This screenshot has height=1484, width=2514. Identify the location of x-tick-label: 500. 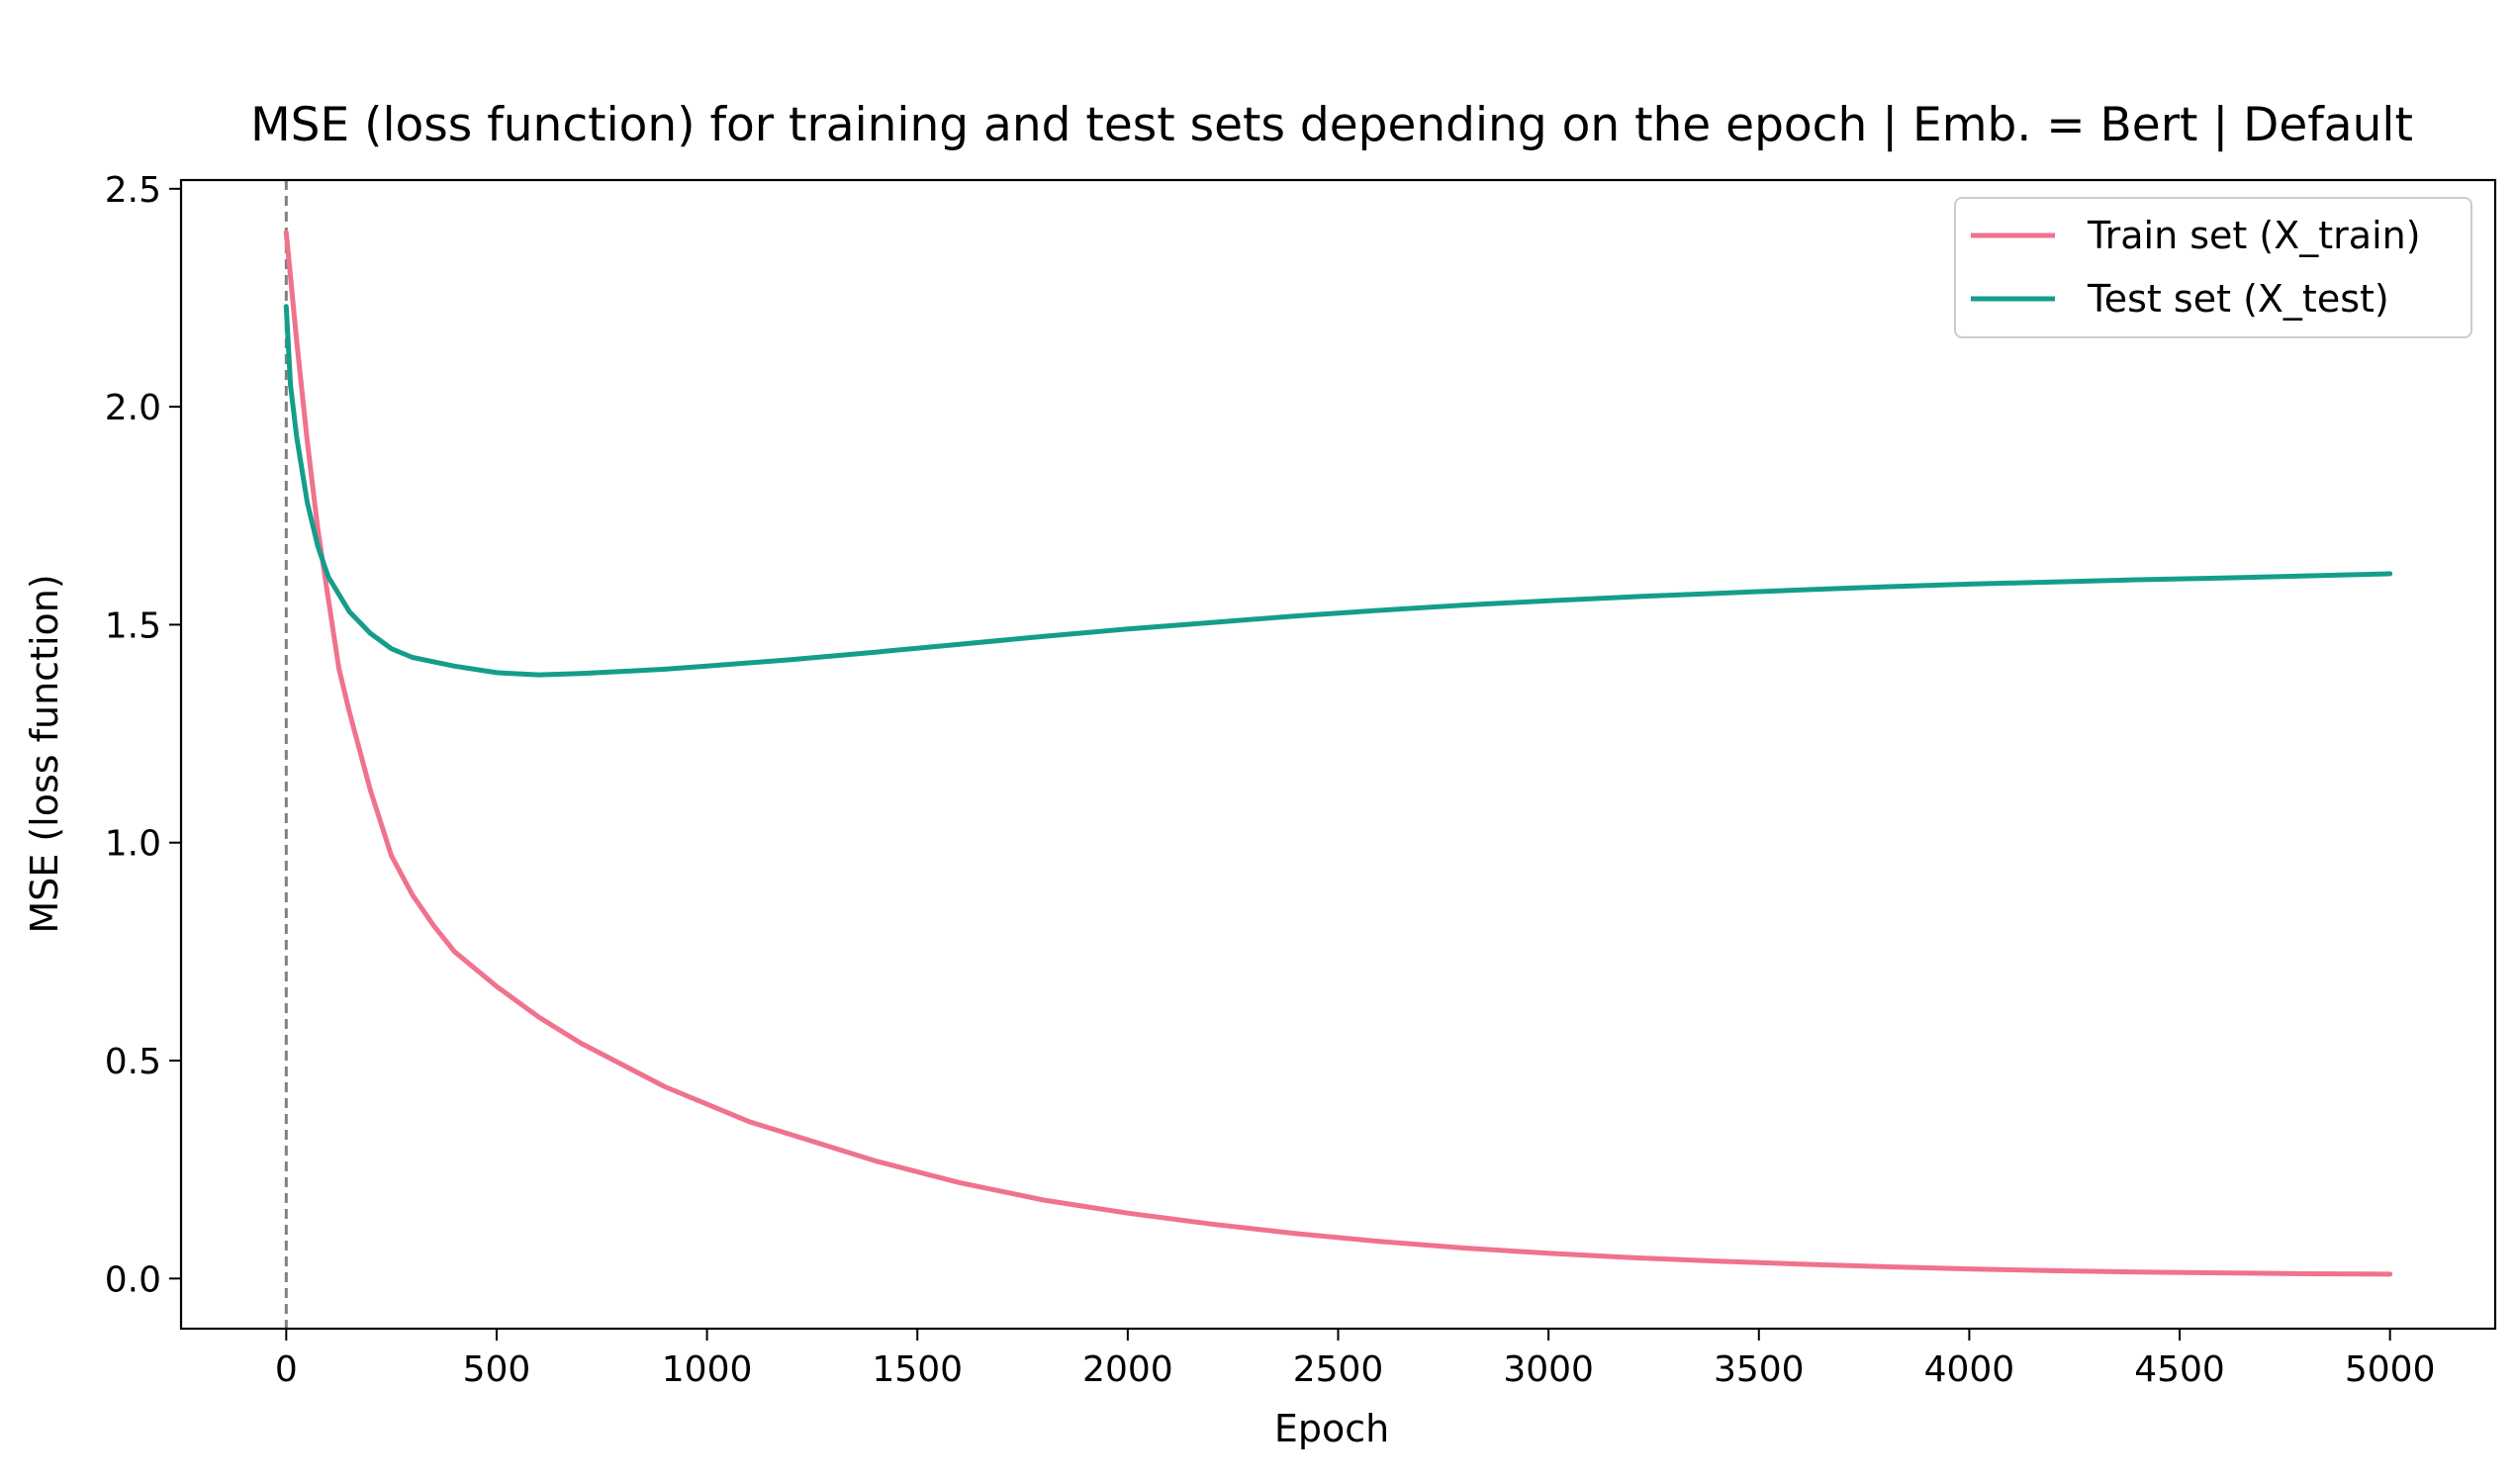
(497, 1369).